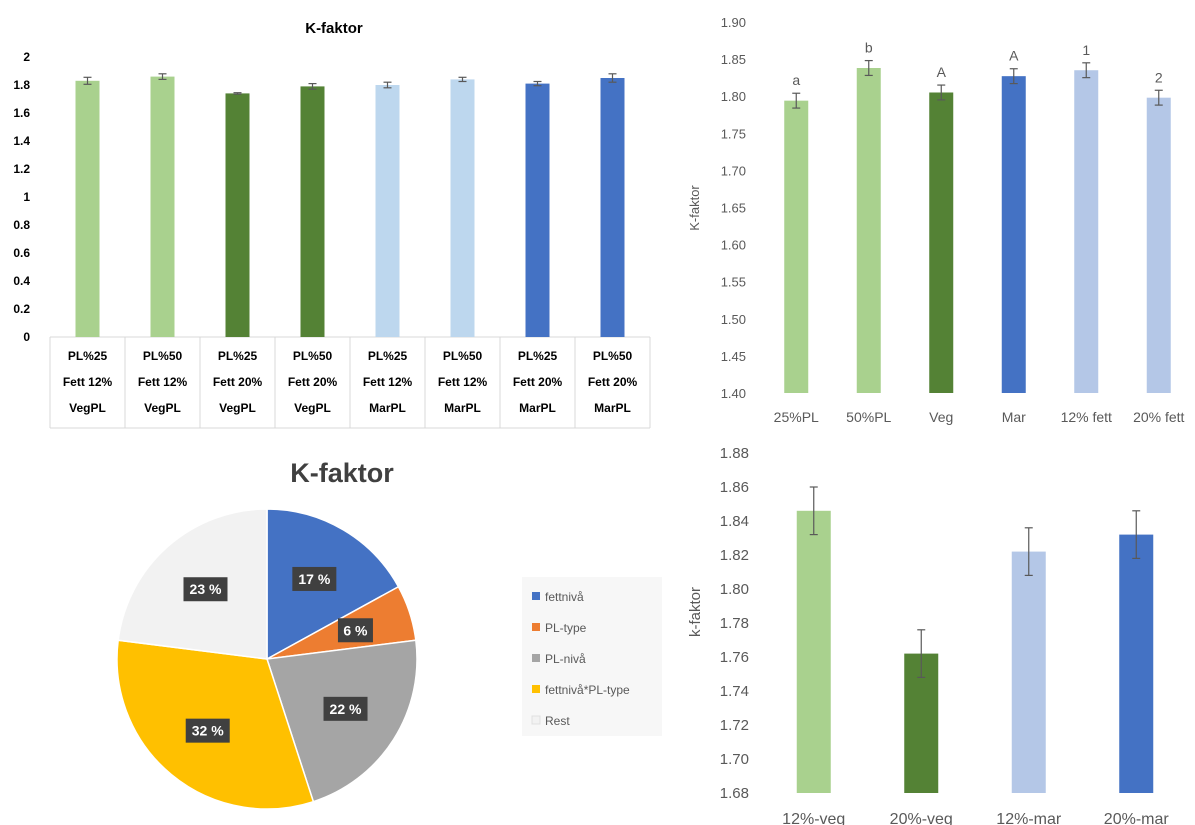 This screenshot has width=1195, height=825. I want to click on x-category-label: 12%-mar, so click(1029, 818).